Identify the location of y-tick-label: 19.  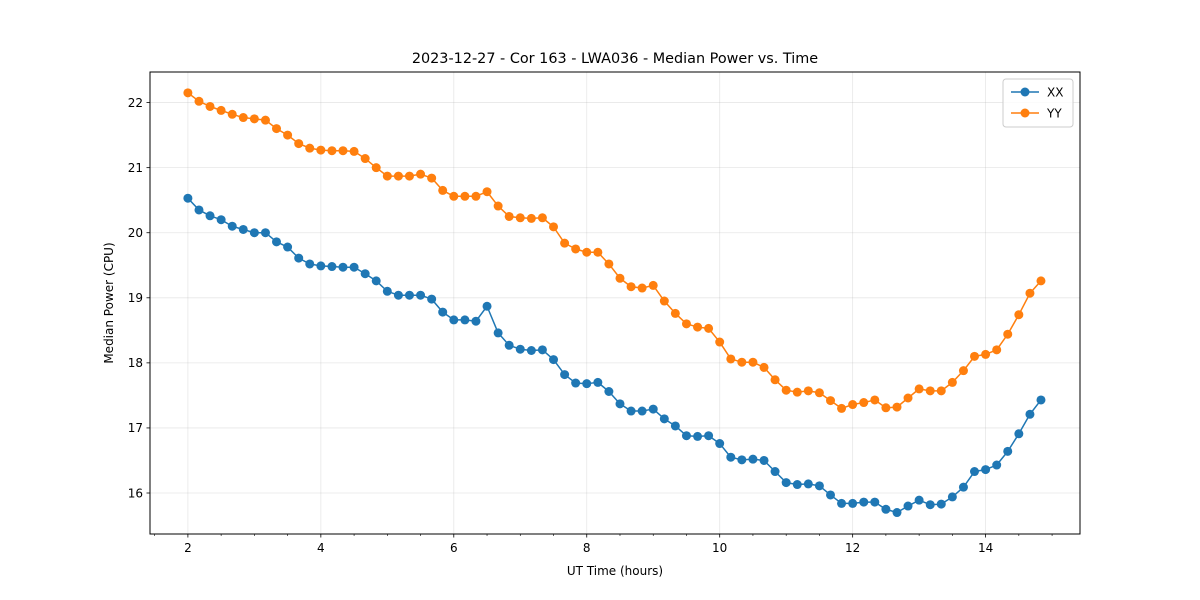
(135, 298).